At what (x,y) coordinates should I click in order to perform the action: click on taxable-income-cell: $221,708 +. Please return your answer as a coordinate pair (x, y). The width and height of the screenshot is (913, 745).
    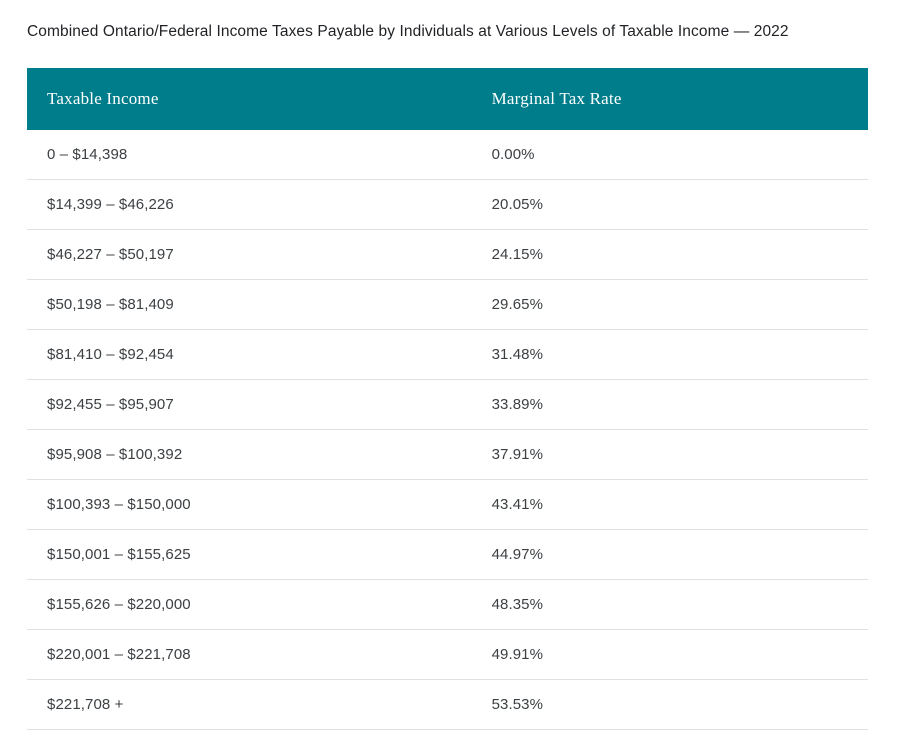
    Looking at the image, I should click on (249, 704).